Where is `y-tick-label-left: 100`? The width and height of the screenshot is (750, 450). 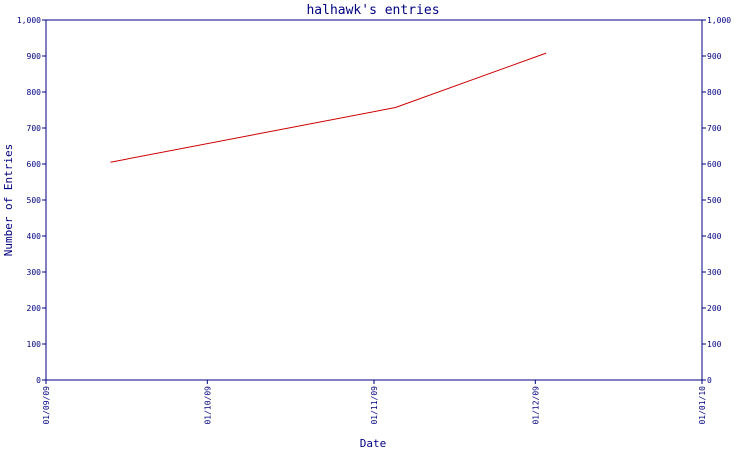
y-tick-label-left: 100 is located at coordinates (34, 344).